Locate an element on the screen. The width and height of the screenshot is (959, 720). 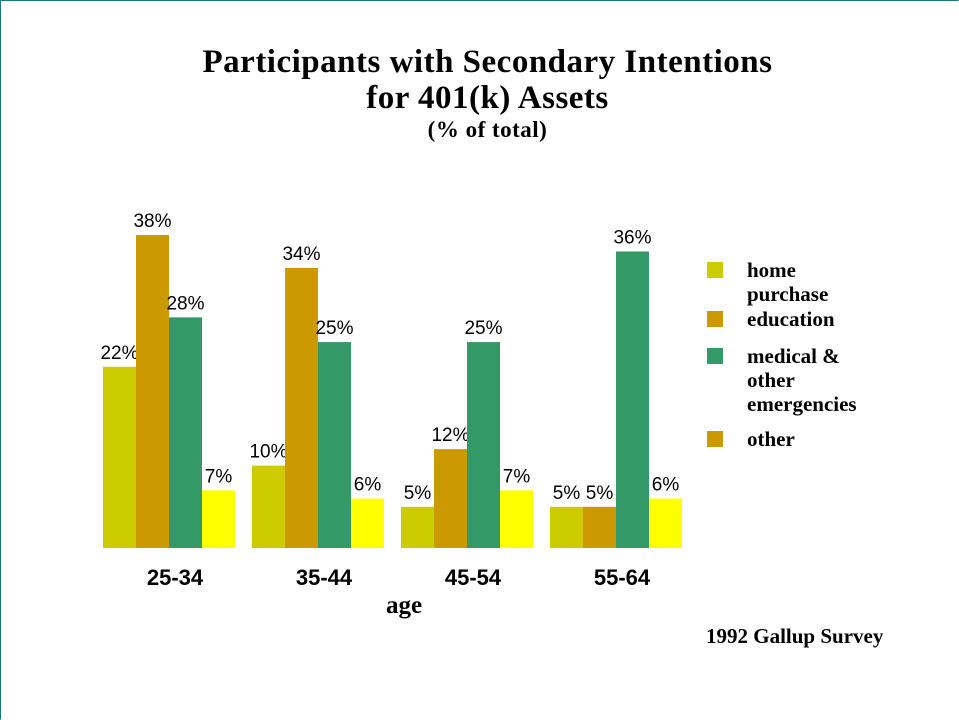
bar-25-34-s0 is located at coordinates (119, 457).